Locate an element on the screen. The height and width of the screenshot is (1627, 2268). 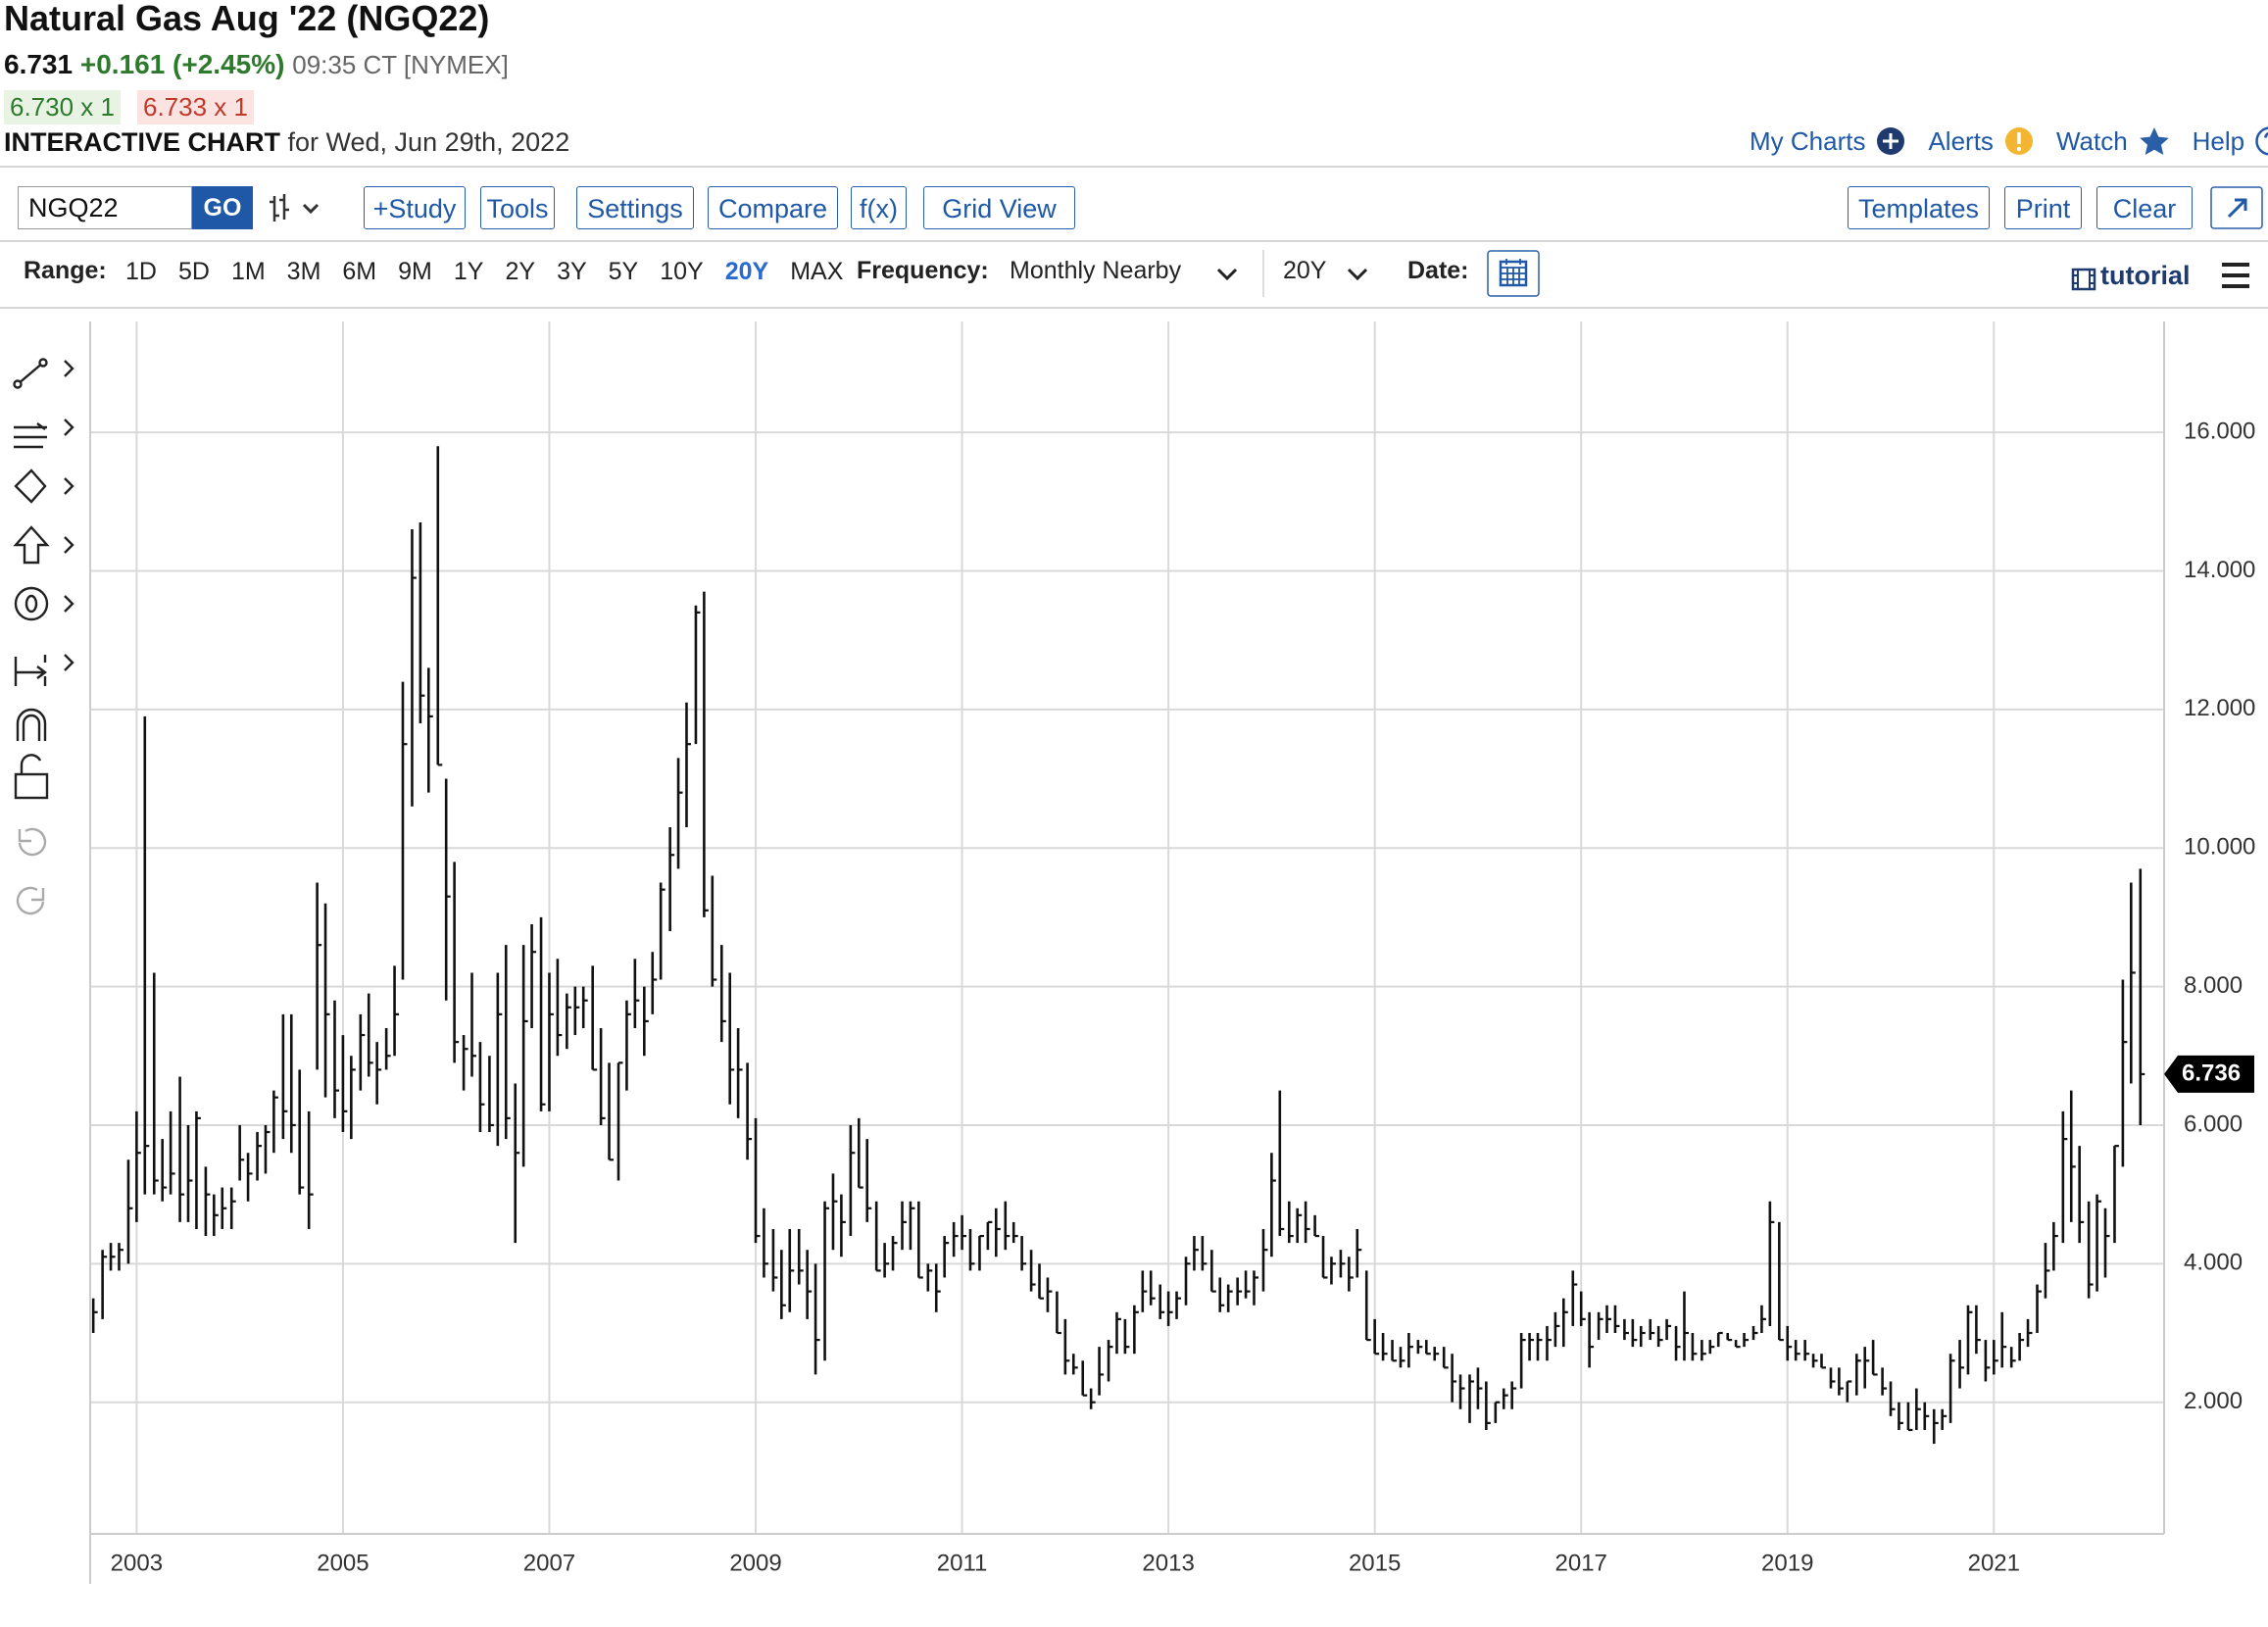
range-option: 10Y is located at coordinates (682, 272).